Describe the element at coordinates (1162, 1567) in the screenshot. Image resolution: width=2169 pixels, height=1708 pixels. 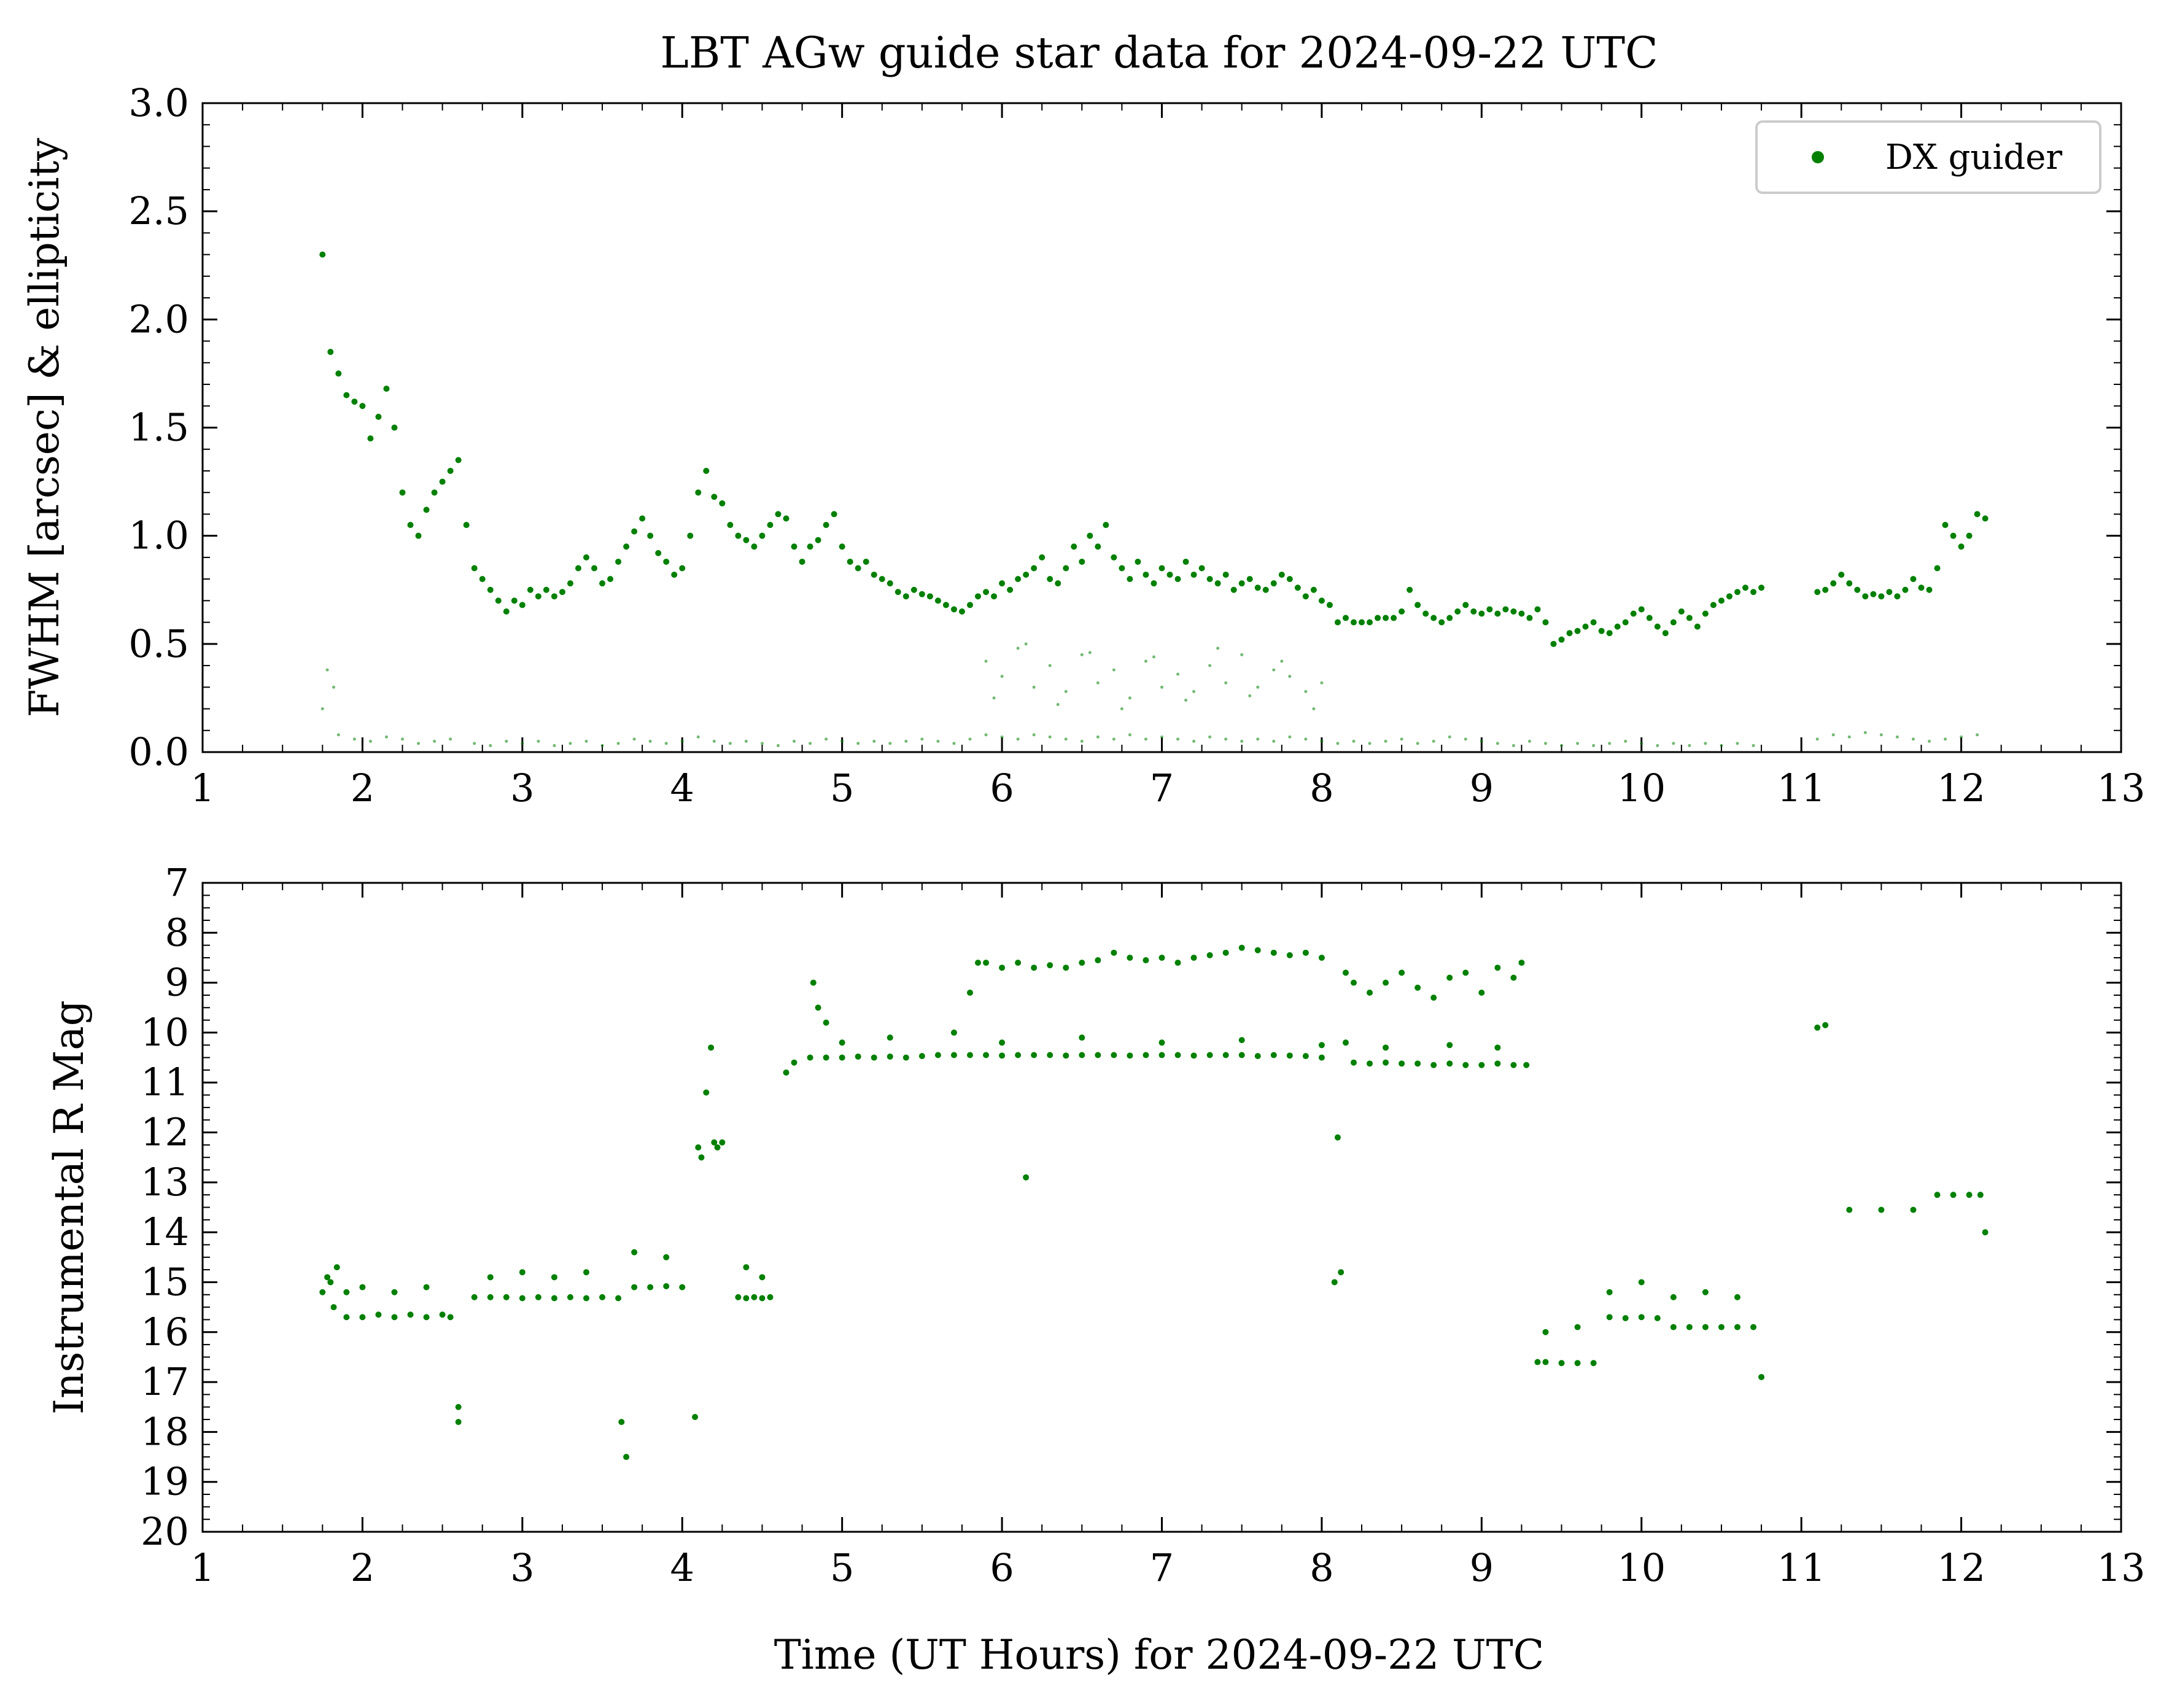
I see `x-tick-label: 7` at that location.